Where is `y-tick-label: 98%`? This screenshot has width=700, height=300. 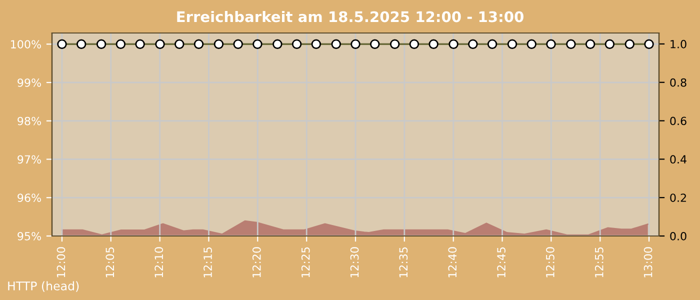 y-tick-label: 98% is located at coordinates (29, 121).